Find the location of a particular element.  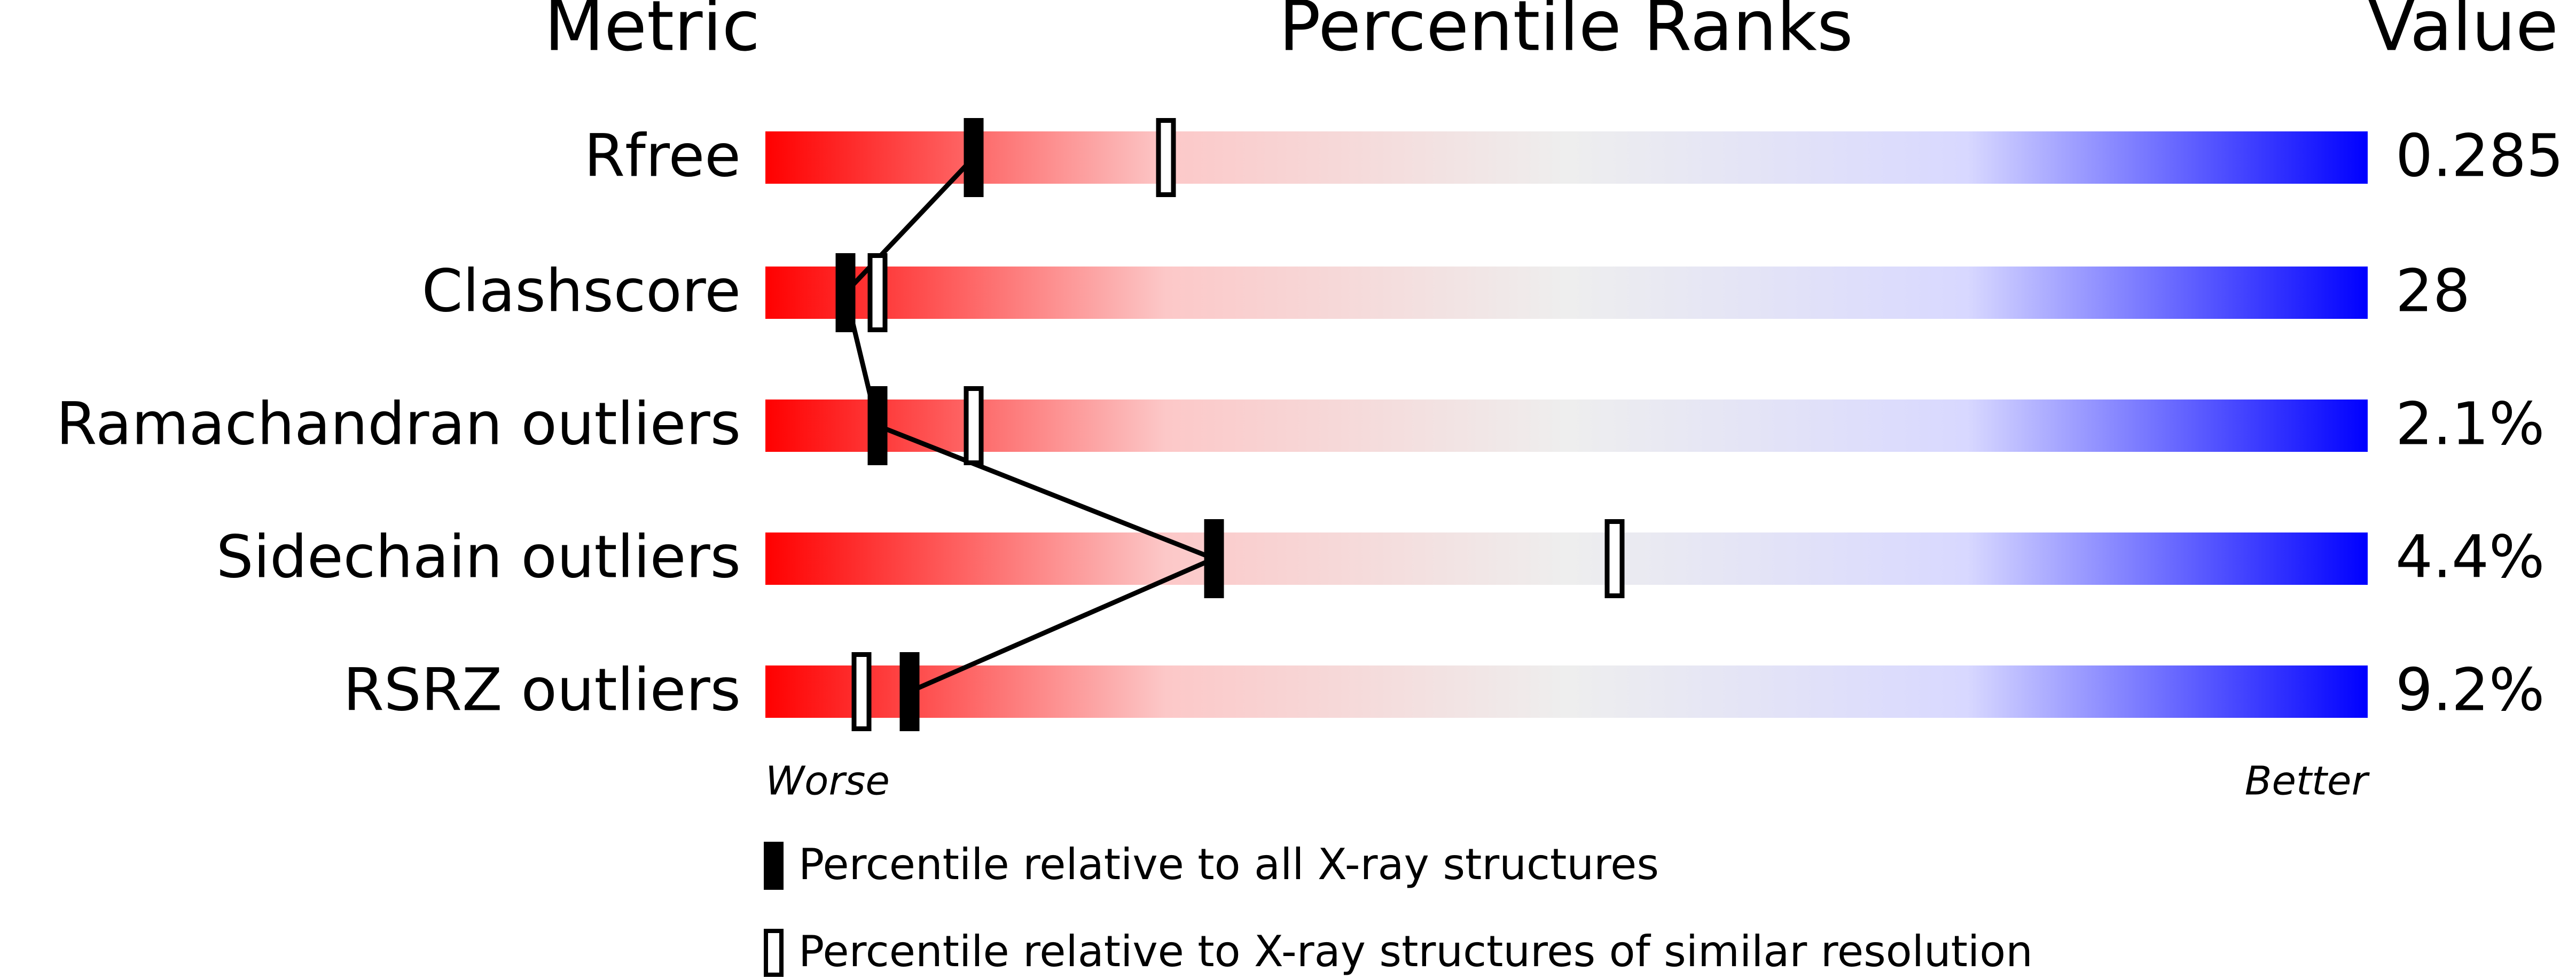

metric-value: 0.285 is located at coordinates (2479, 155).